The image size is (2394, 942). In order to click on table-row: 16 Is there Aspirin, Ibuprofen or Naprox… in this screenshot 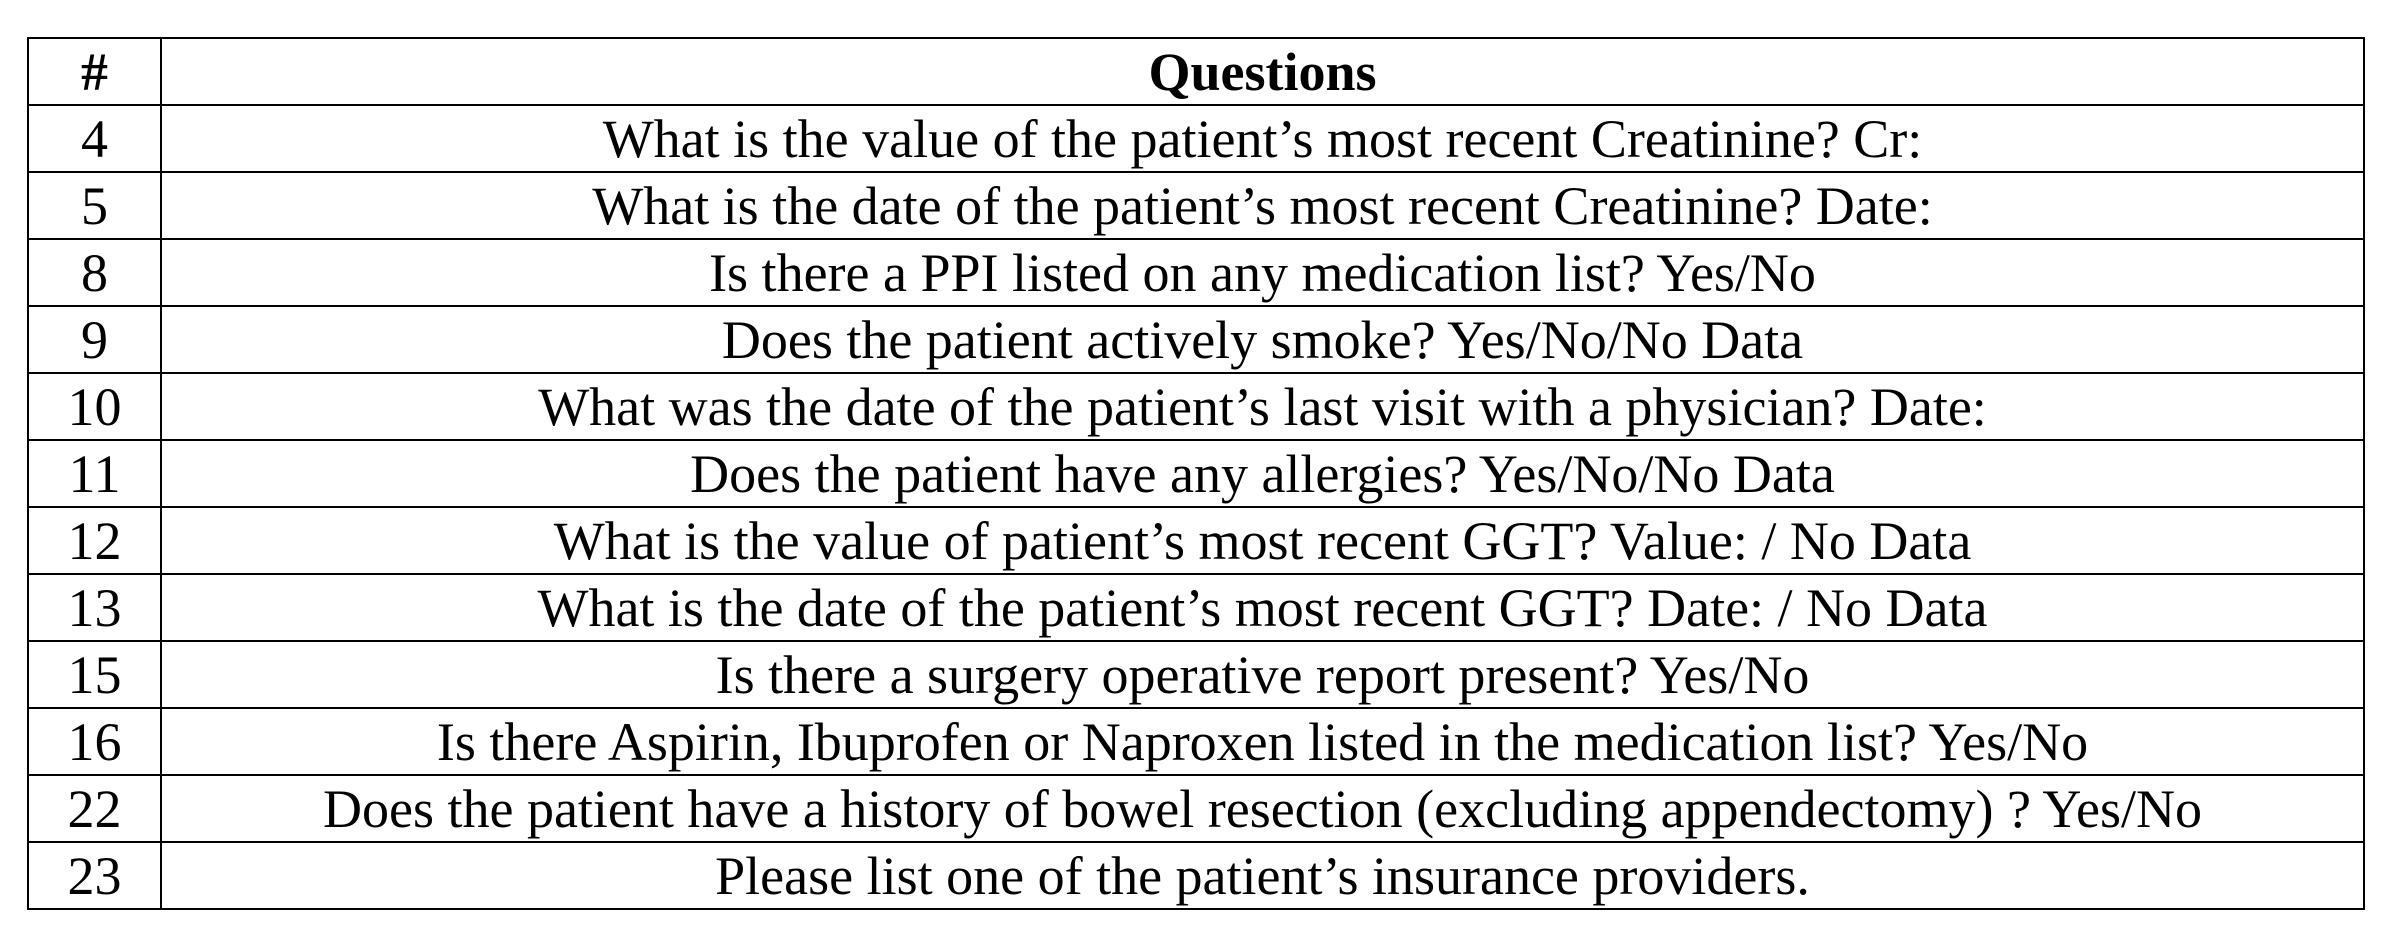, I will do `click(1196, 741)`.